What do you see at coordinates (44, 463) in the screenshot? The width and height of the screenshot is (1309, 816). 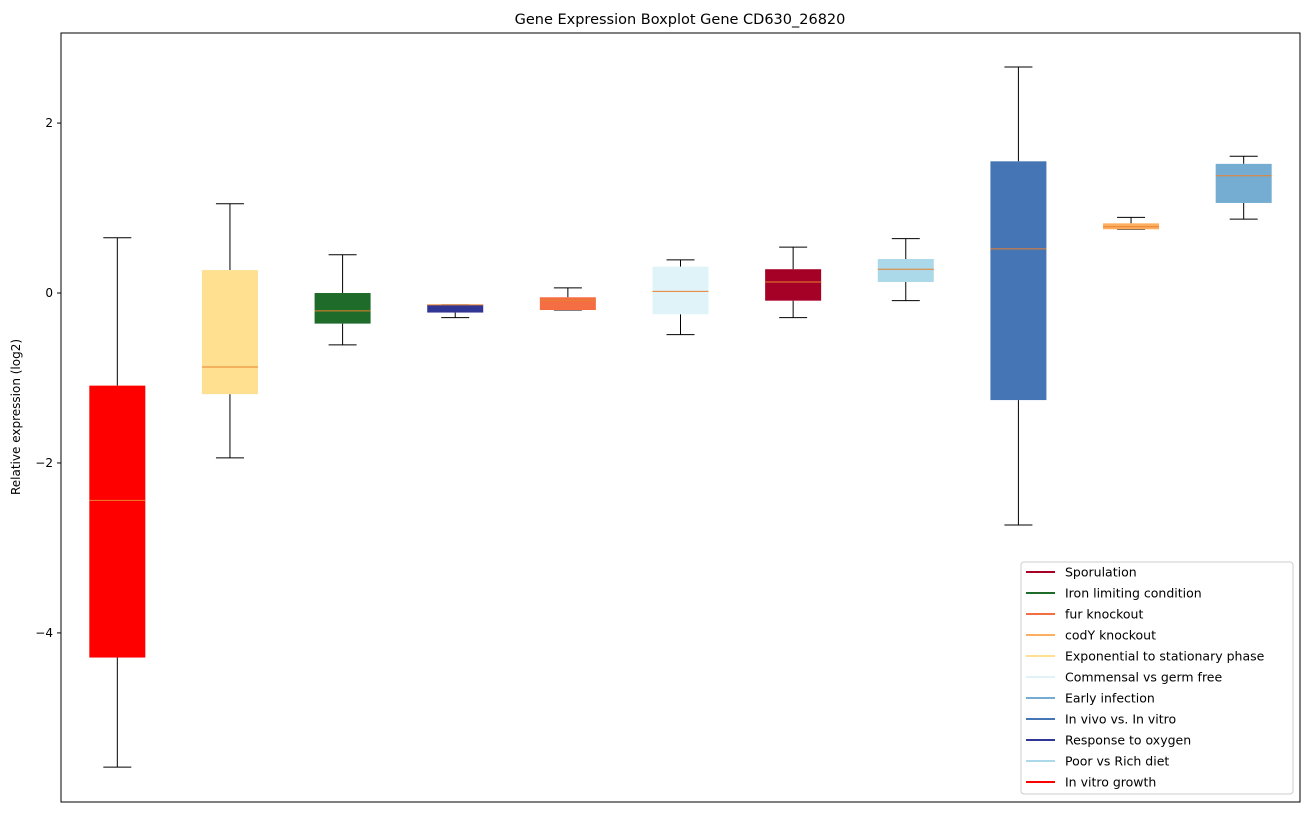 I see `y-tick-label: −2` at bounding box center [44, 463].